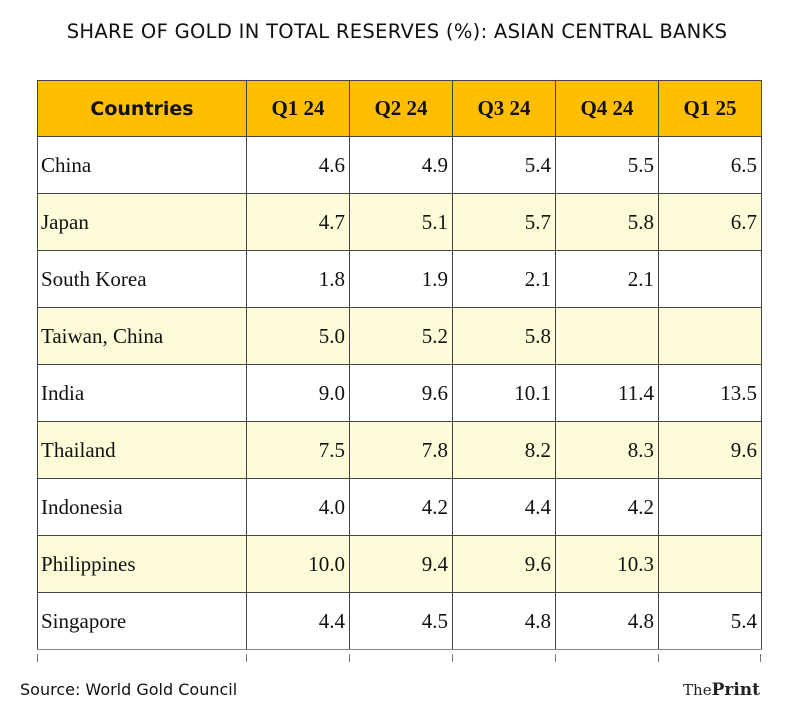 This screenshot has width=794, height=713. I want to click on value-cell: 5.1, so click(401, 222).